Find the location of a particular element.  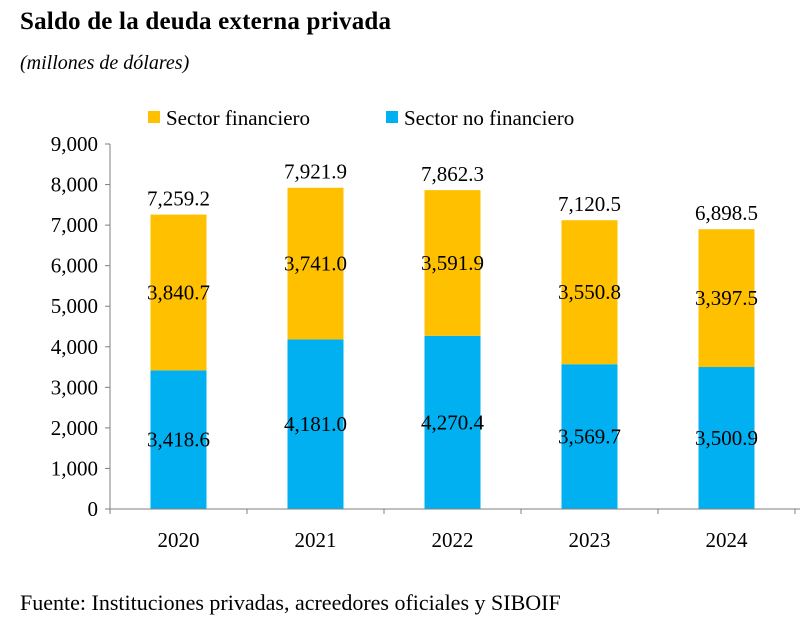

data-label-financiero: 3,550.8 is located at coordinates (589, 292).